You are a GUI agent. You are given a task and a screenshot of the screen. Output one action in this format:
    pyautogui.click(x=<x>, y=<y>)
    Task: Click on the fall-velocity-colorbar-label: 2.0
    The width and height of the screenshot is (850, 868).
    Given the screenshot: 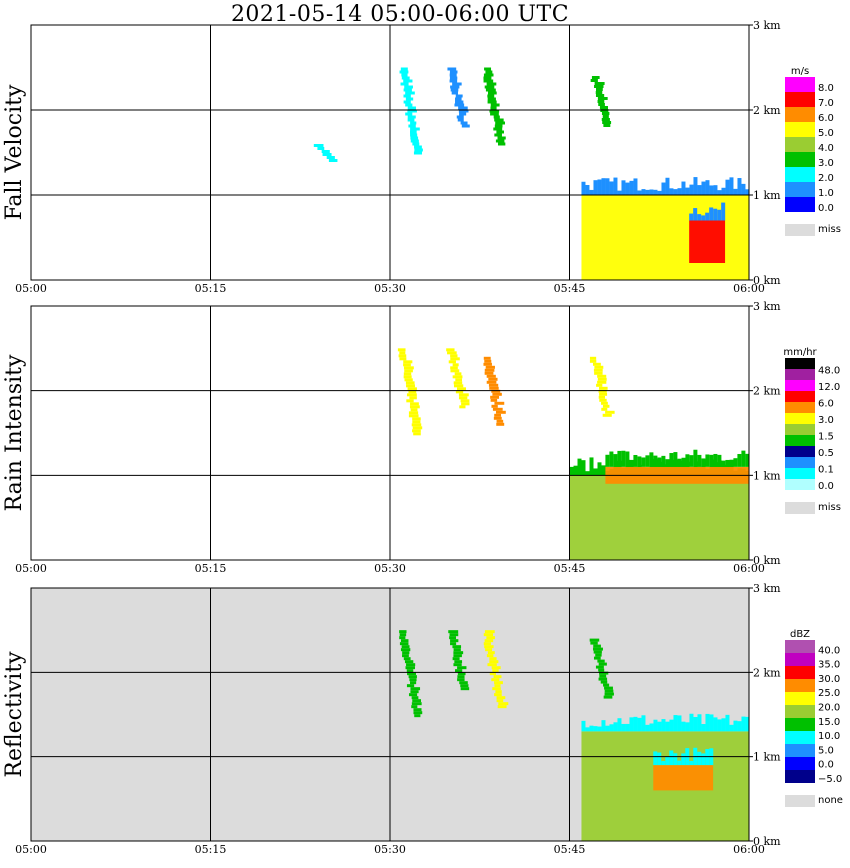 What is the action you would take?
    pyautogui.click(x=826, y=178)
    